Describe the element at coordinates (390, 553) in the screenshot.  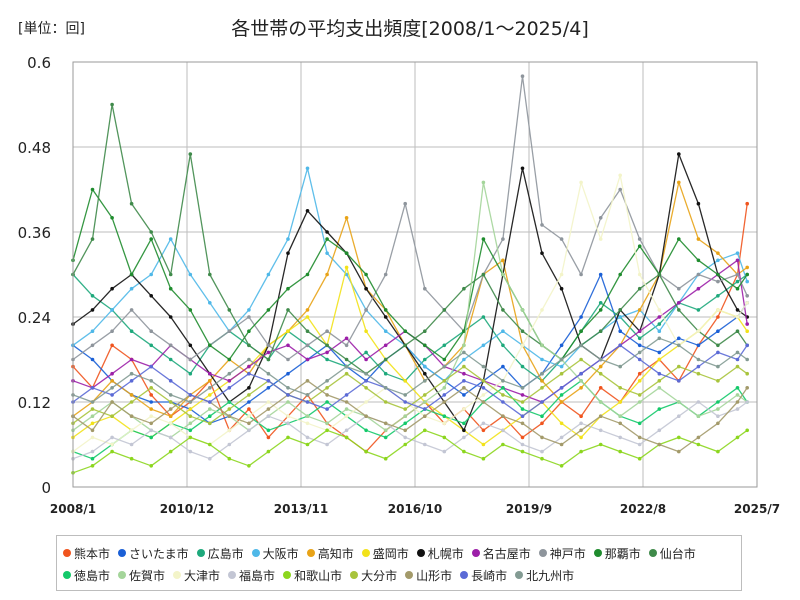
I see `legend-label: 盛岡市` at that location.